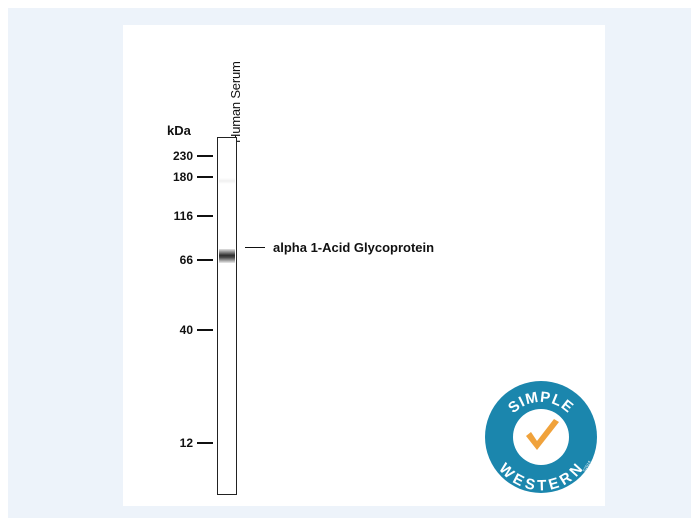 The width and height of the screenshot is (699, 526). What do you see at coordinates (227, 316) in the screenshot?
I see `blot-lane` at bounding box center [227, 316].